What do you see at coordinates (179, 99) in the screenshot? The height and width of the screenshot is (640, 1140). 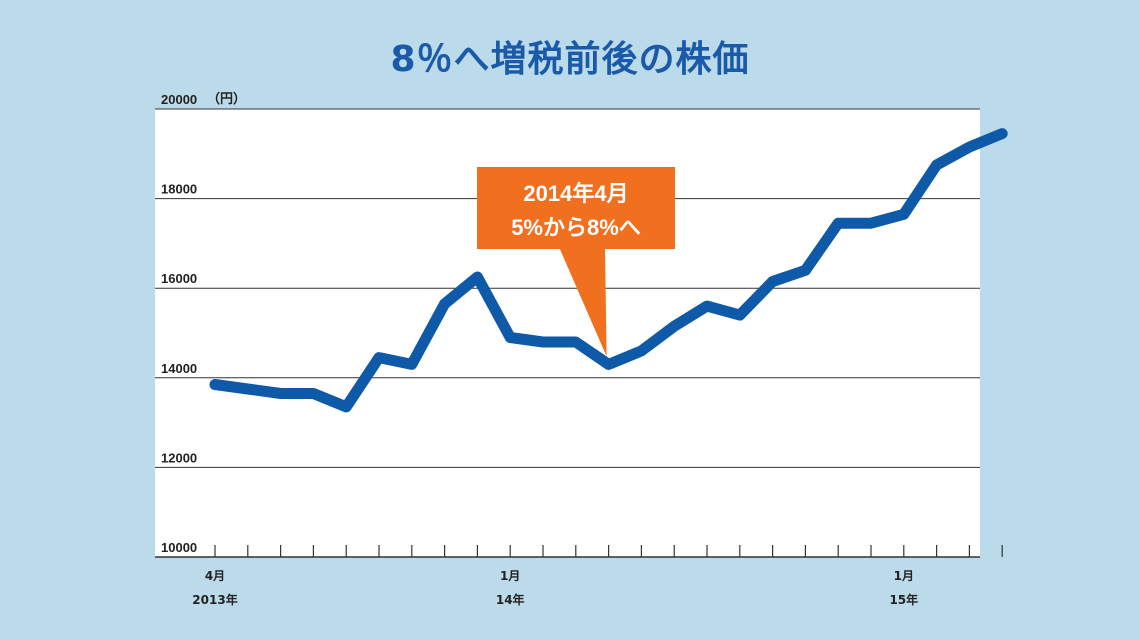 I see `y-tick-label: 20000` at bounding box center [179, 99].